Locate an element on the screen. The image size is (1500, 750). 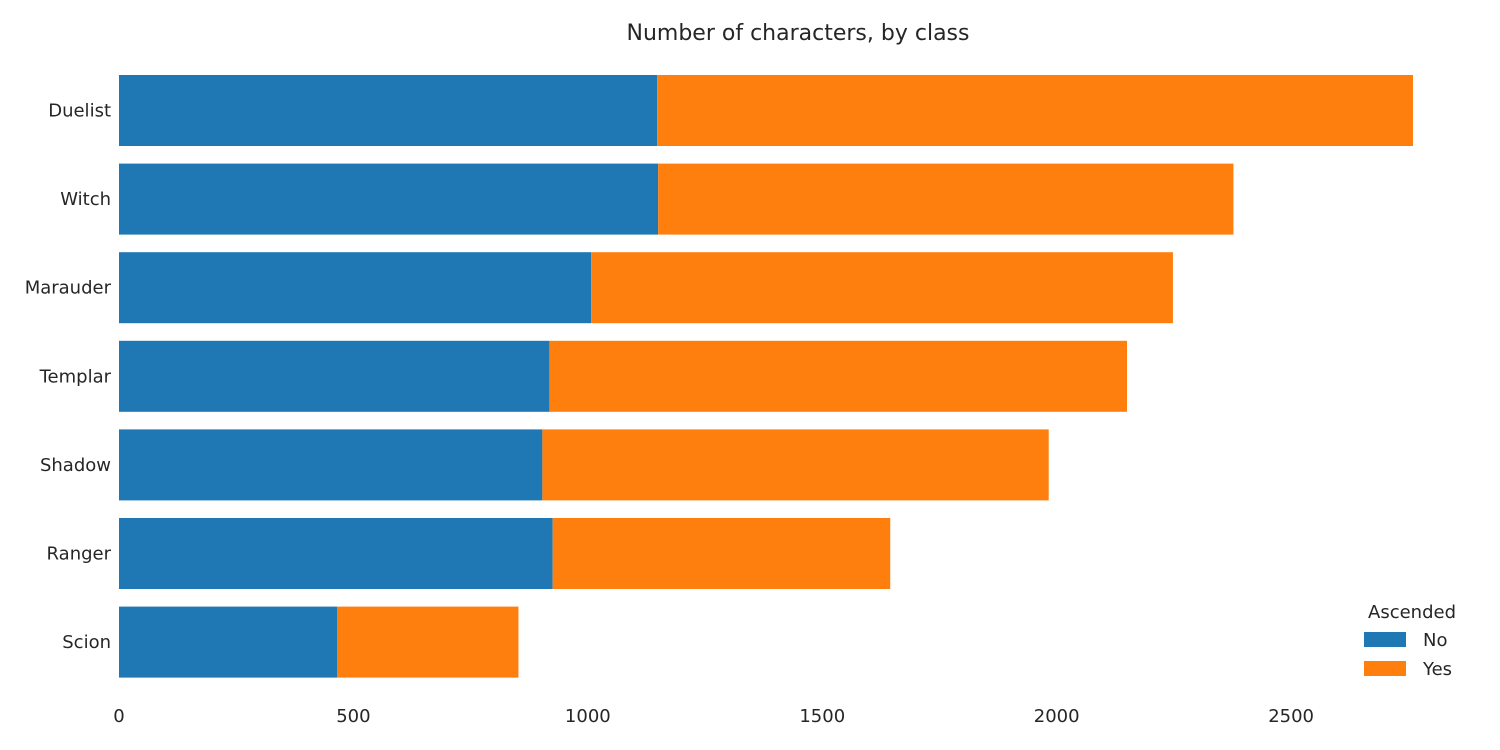
x-tick-label-0: 0 is located at coordinates (118, 716).